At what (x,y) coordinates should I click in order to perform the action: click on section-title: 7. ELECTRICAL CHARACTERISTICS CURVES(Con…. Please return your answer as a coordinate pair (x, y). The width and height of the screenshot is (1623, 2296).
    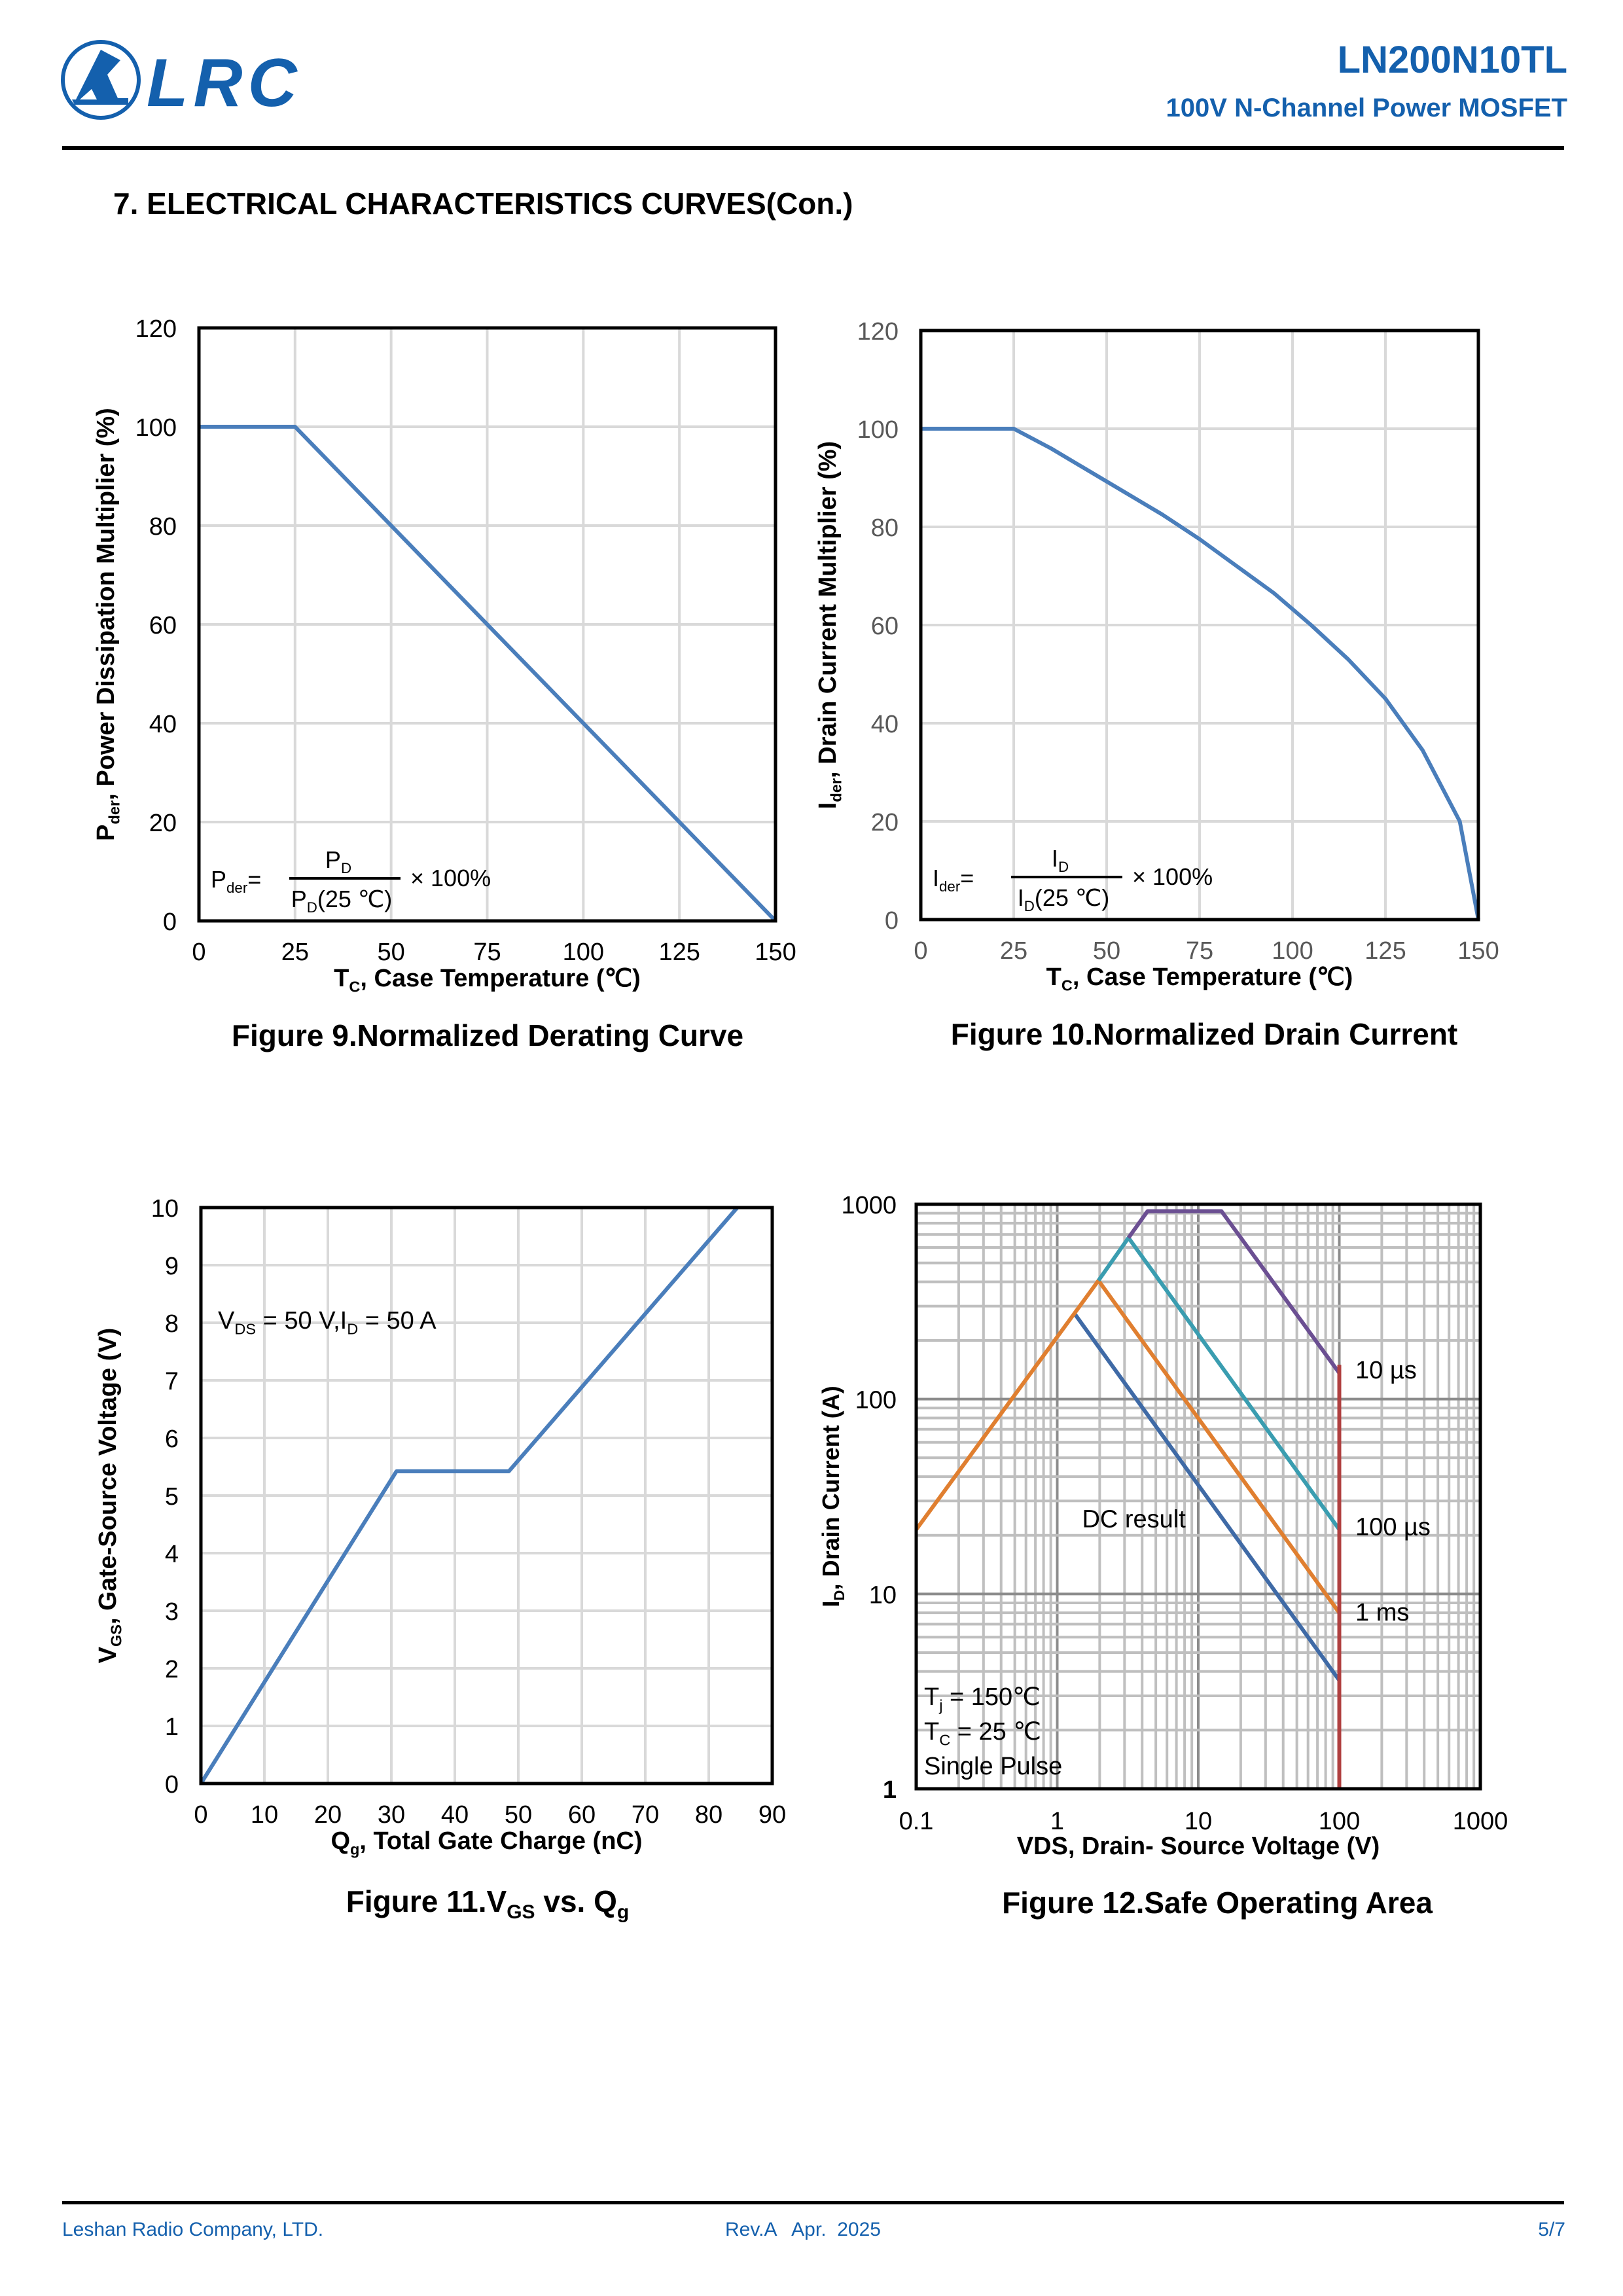
    Looking at the image, I should click on (483, 204).